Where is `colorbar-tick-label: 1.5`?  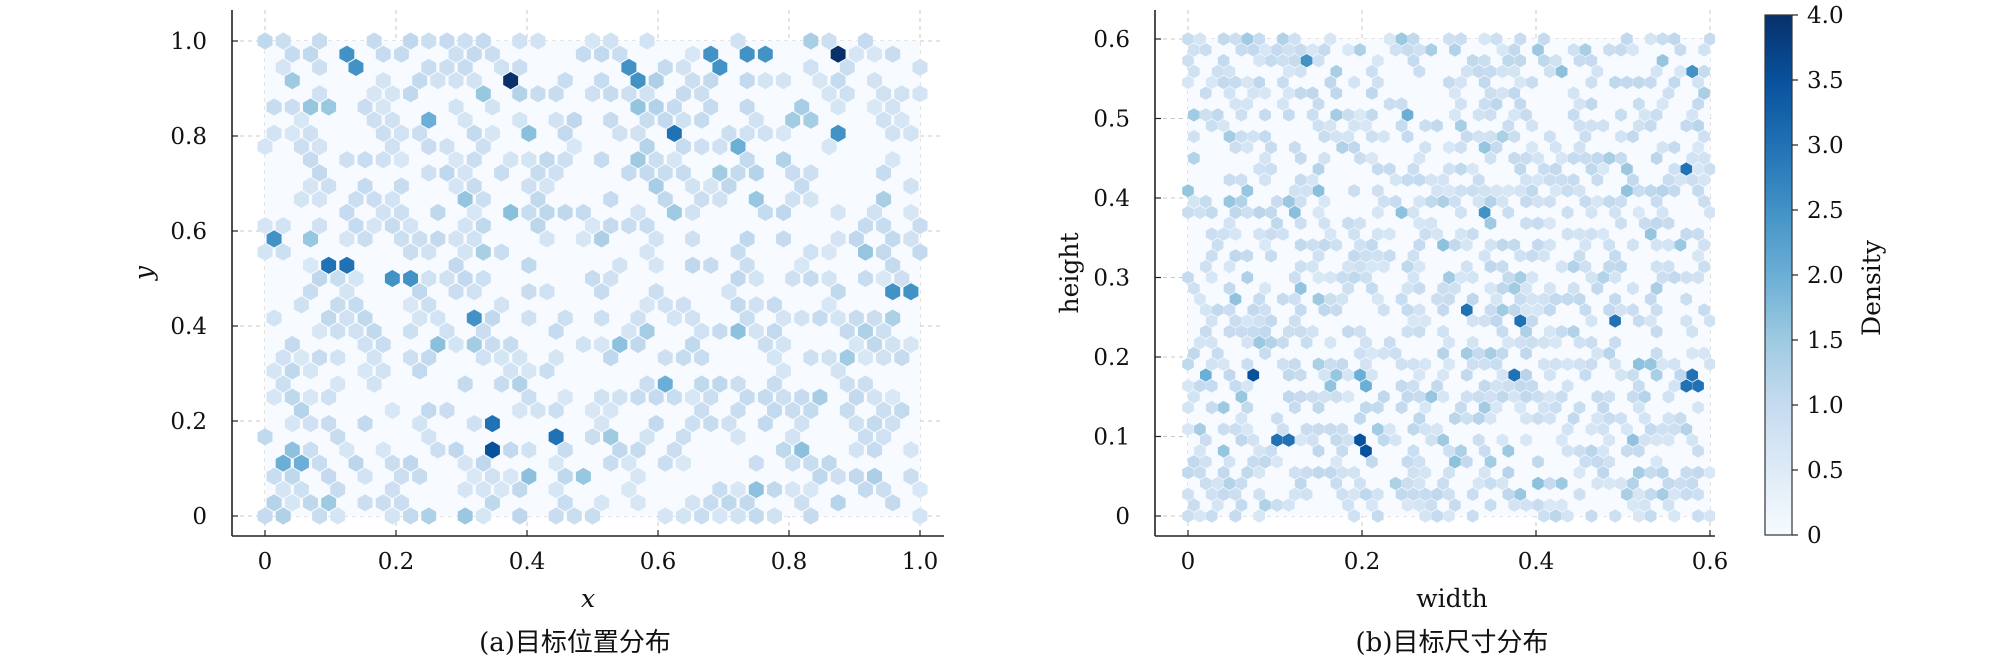 colorbar-tick-label: 1.5 is located at coordinates (1825, 341).